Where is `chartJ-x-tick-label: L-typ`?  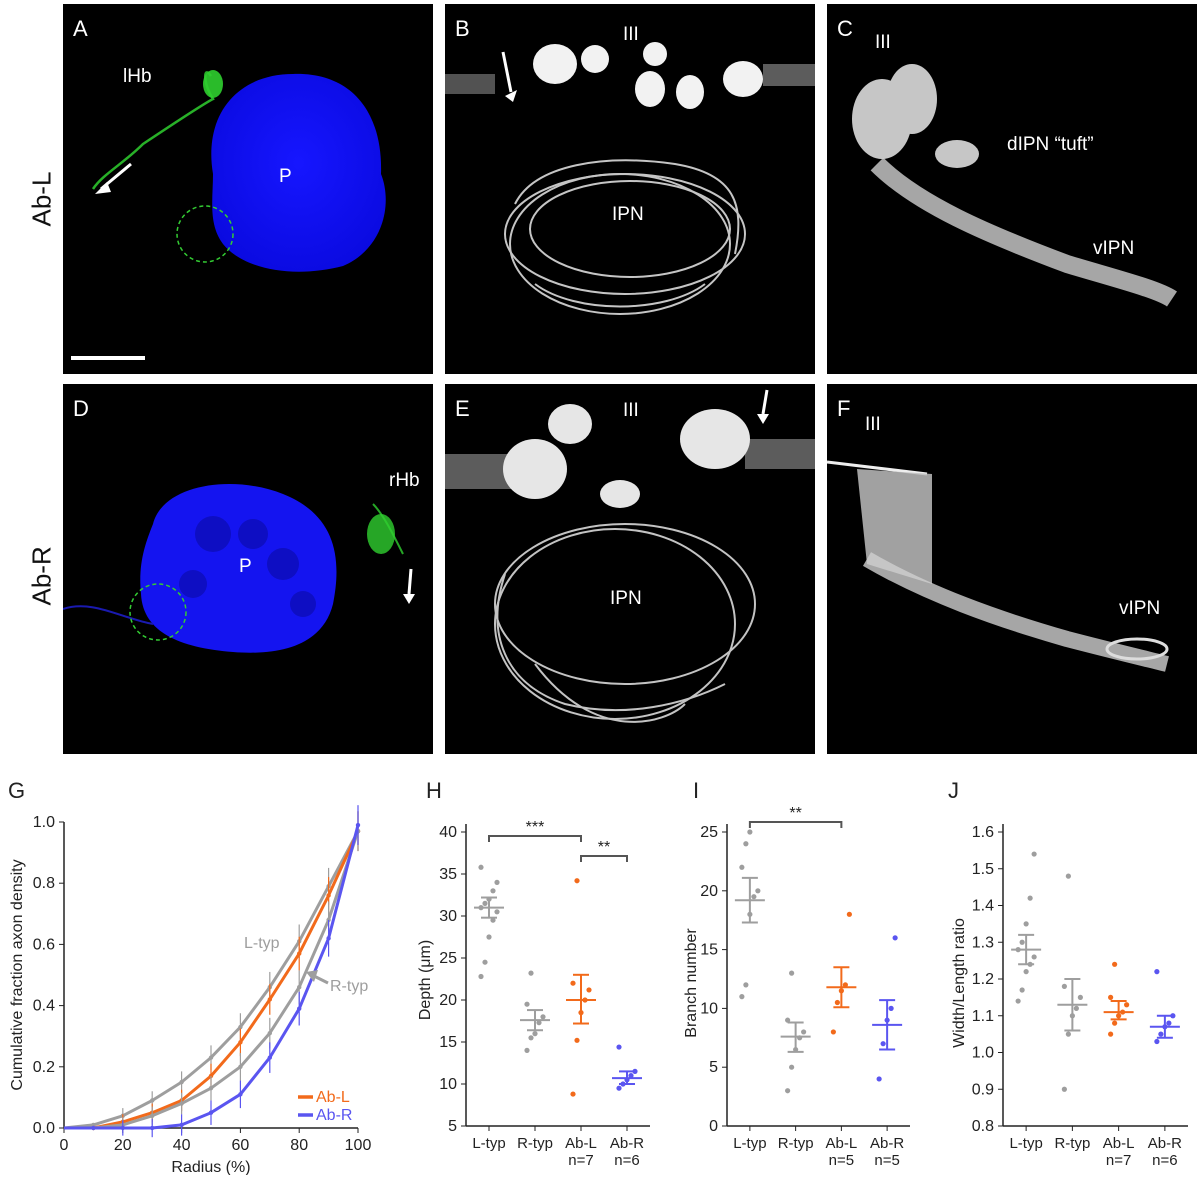
chartJ-x-tick-label: L-typ is located at coordinates (1025, 1143).